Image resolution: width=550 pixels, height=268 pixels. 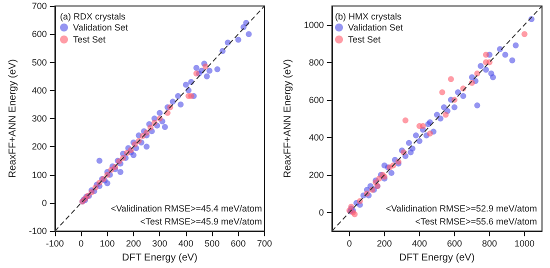 What do you see at coordinates (489, 243) in the screenshot?
I see `x-tick-label: 800` at bounding box center [489, 243].